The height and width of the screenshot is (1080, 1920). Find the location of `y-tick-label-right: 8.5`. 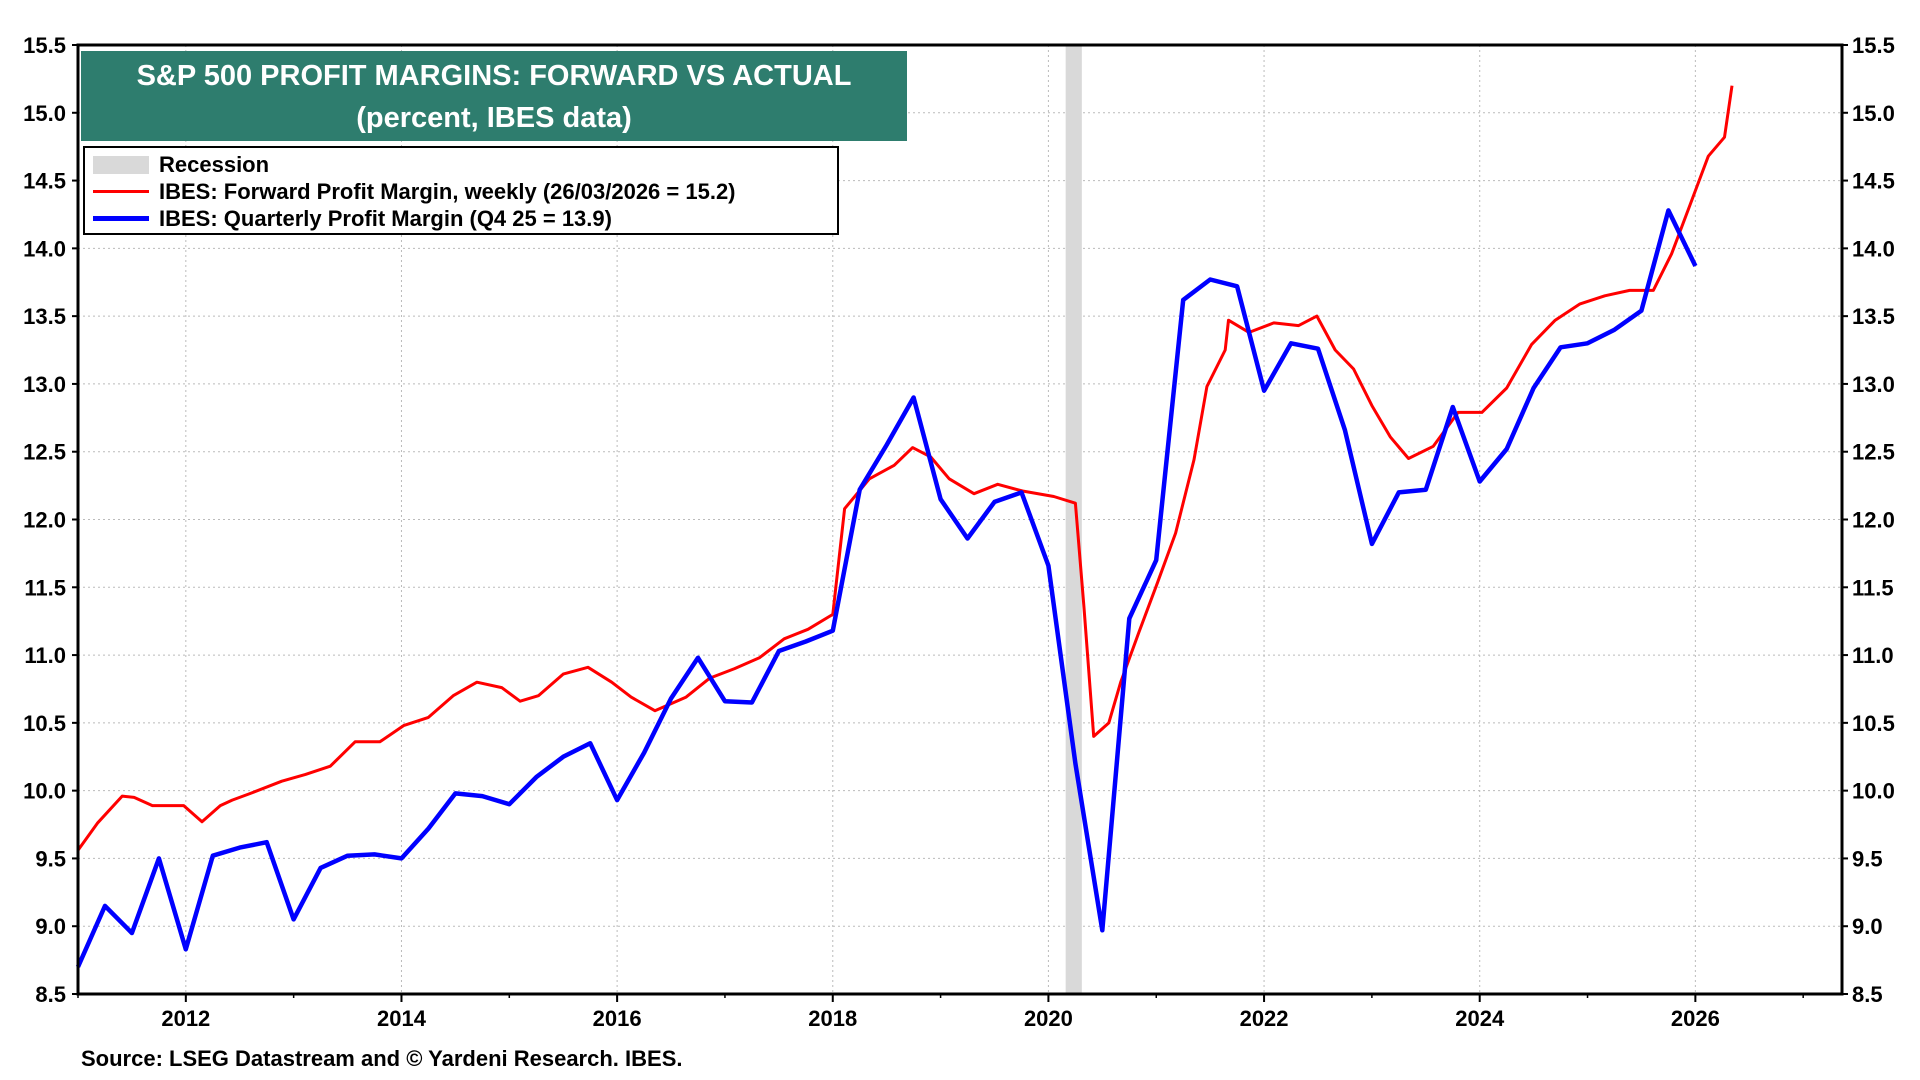

y-tick-label-right: 8.5 is located at coordinates (1867, 994).